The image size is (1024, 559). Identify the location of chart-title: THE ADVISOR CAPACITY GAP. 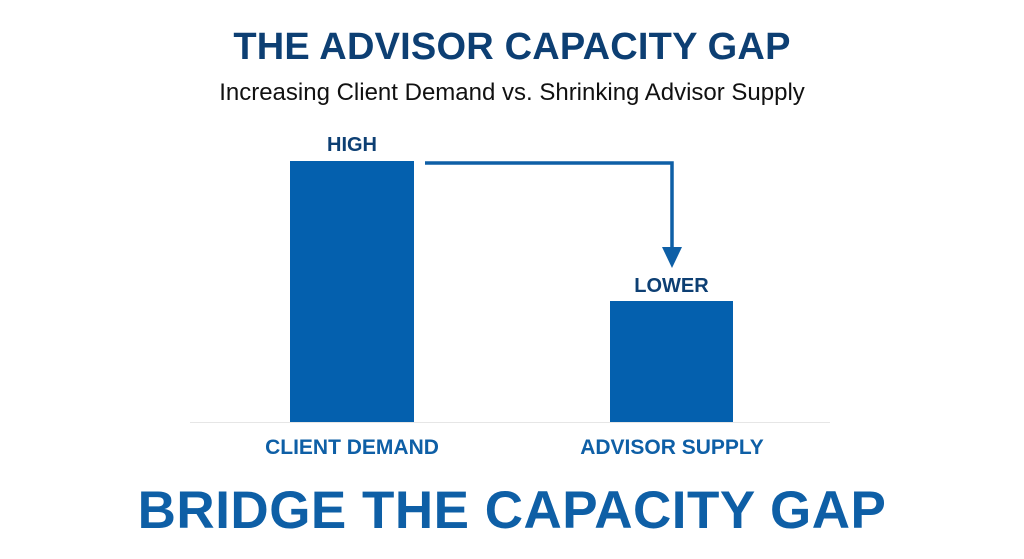
(512, 47).